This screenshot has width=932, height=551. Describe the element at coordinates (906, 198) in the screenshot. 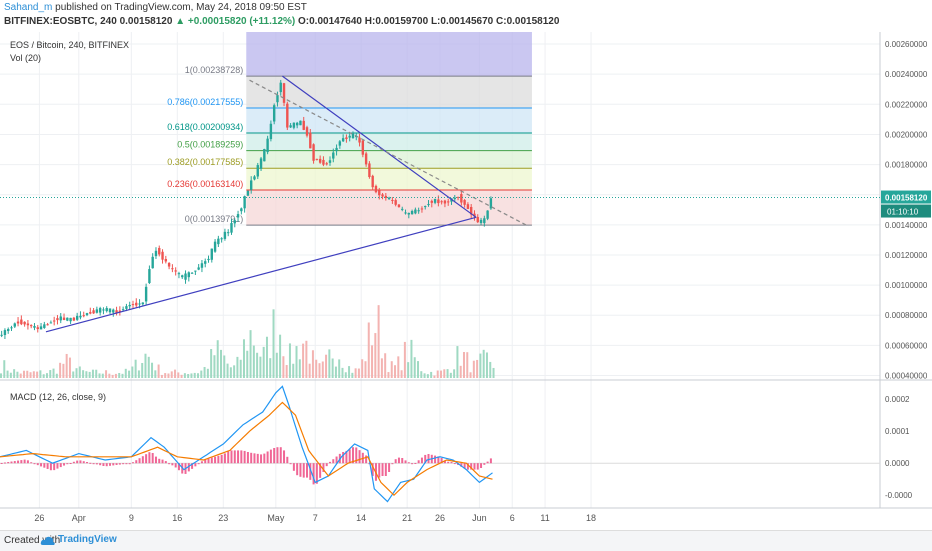

I see `last-price-badge-label: 0.00158120` at that location.